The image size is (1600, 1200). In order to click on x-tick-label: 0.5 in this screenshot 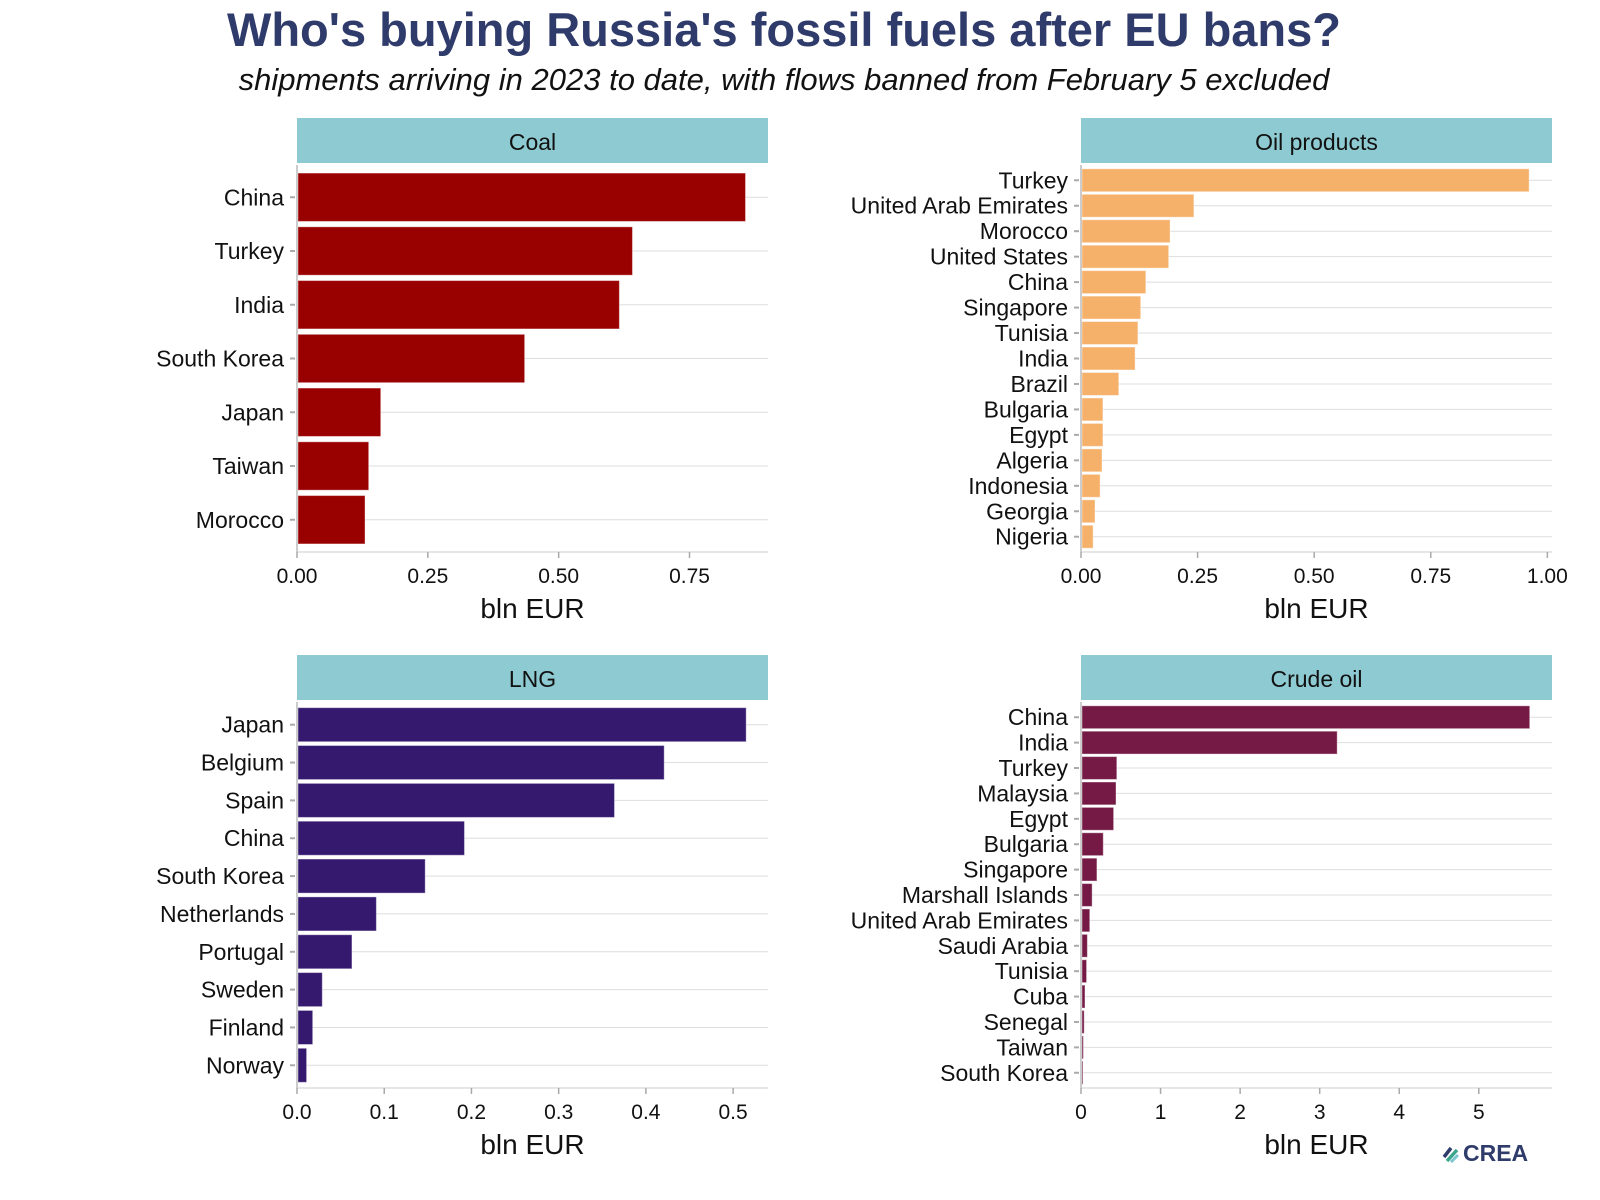, I will do `click(733, 1112)`.